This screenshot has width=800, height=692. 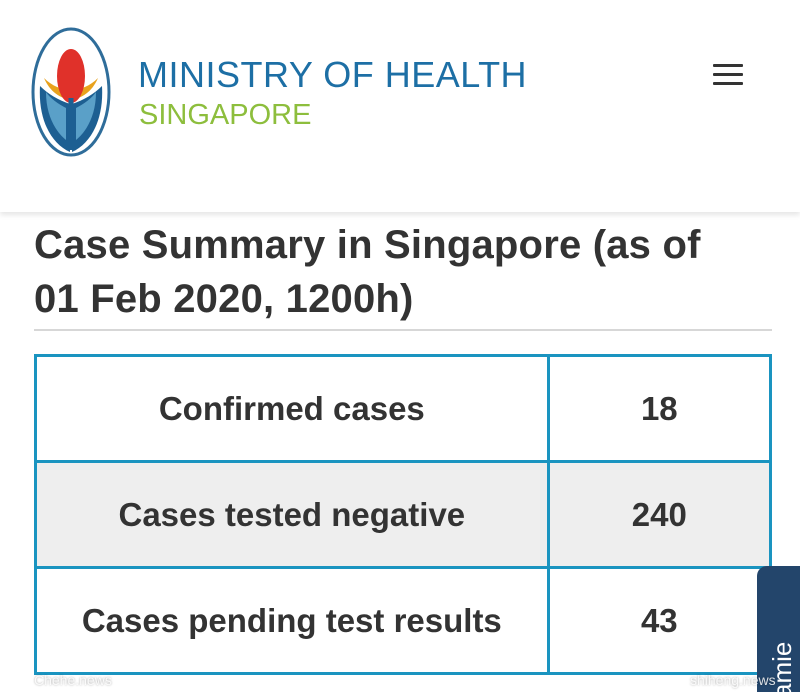 I want to click on hamburger-menu-icon, so click(x=728, y=75).